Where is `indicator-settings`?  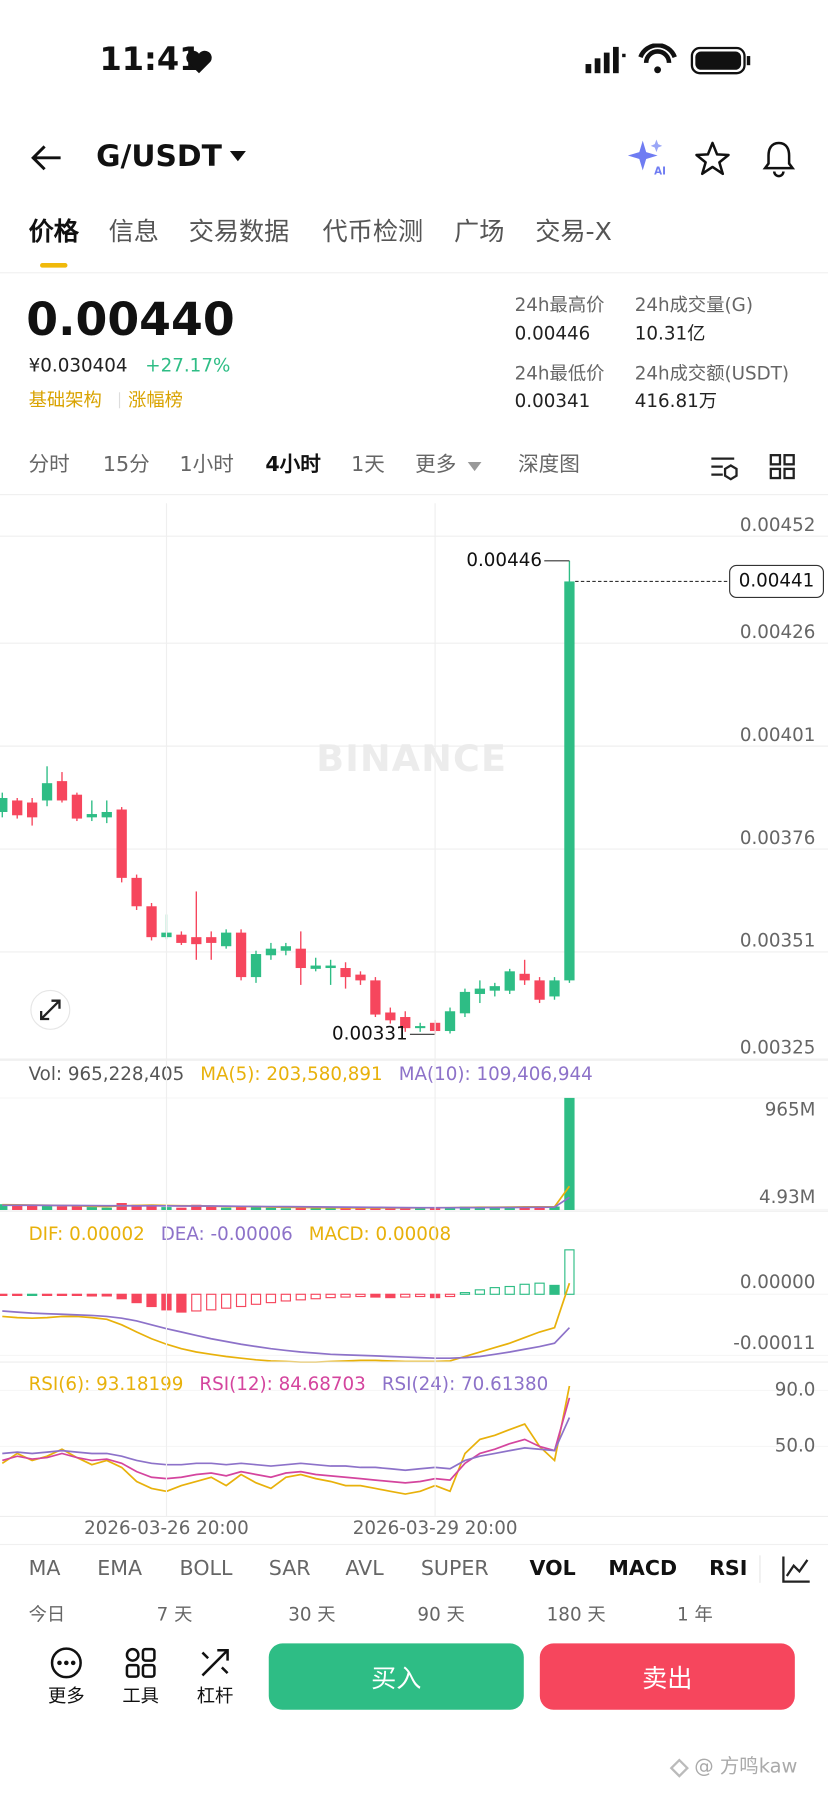
indicator-settings is located at coordinates (796, 1569).